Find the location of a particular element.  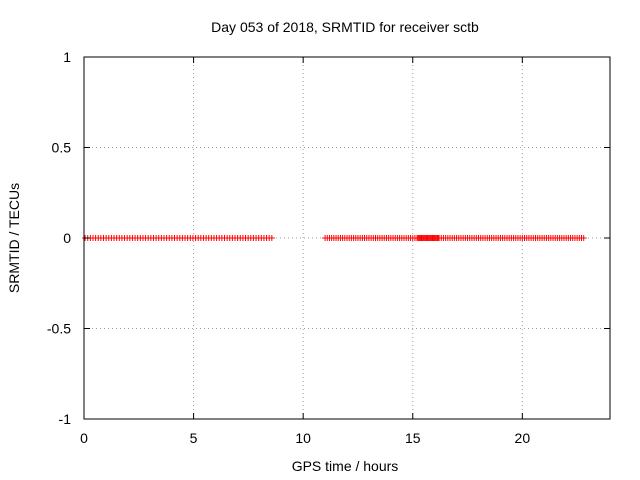

x-tick-label: 10 is located at coordinates (303, 438).